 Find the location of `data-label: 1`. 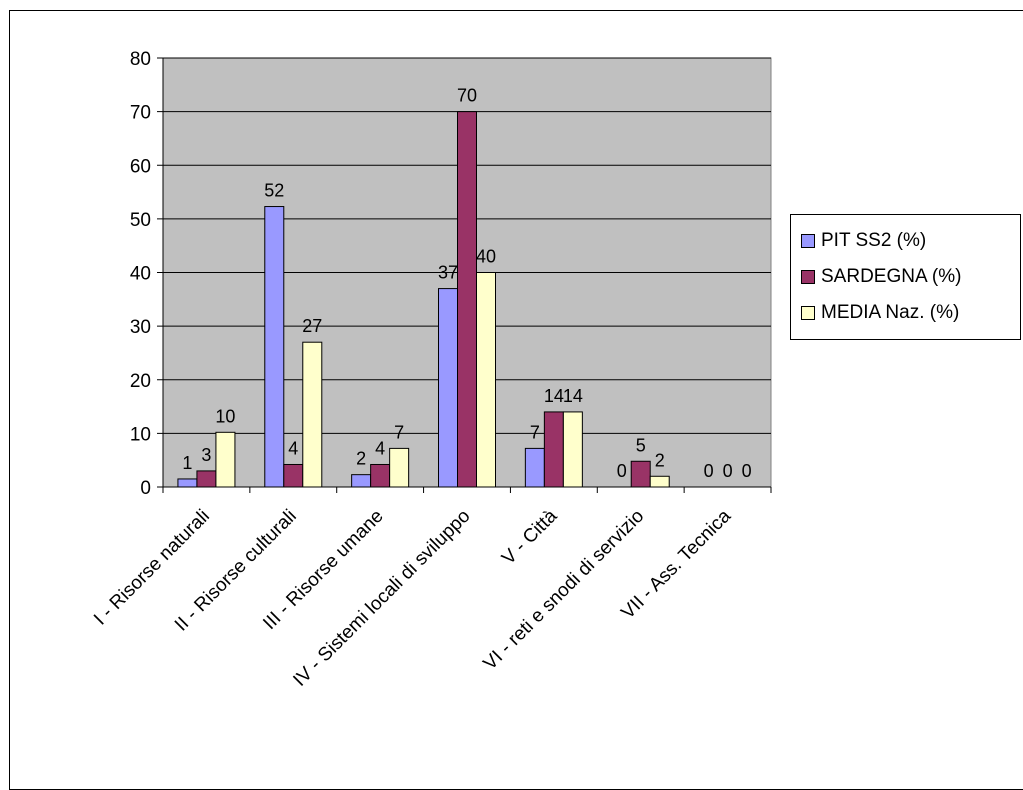

data-label: 1 is located at coordinates (187, 463).